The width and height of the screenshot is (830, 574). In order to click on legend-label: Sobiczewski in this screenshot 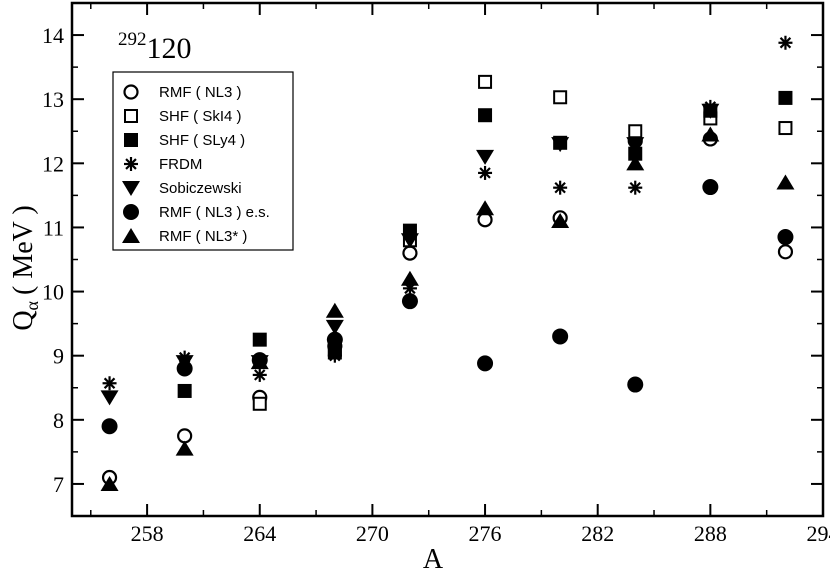, I will do `click(200, 188)`.